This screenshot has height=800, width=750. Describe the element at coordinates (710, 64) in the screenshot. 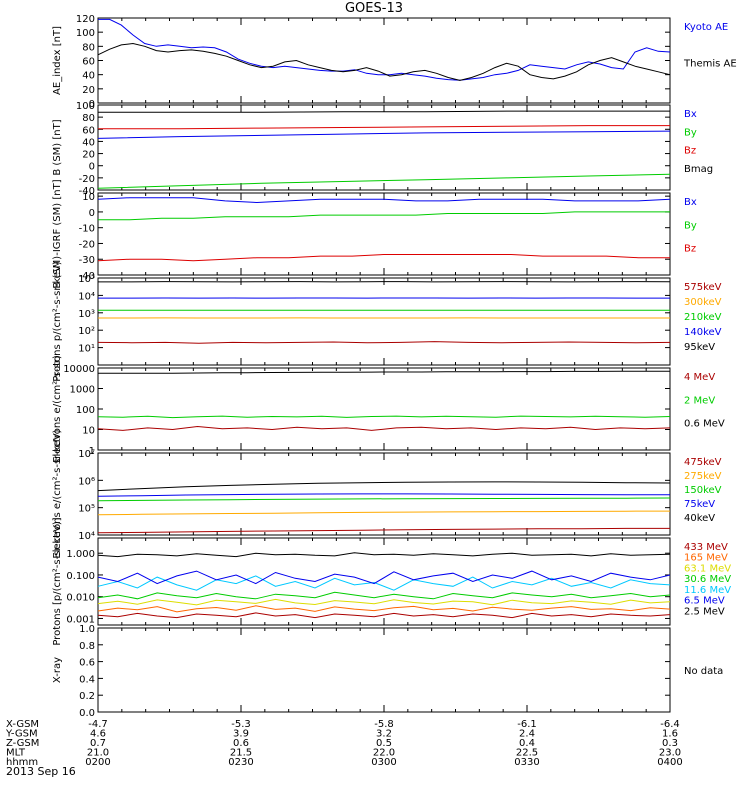

I see `legend-entry: Themis AE` at that location.